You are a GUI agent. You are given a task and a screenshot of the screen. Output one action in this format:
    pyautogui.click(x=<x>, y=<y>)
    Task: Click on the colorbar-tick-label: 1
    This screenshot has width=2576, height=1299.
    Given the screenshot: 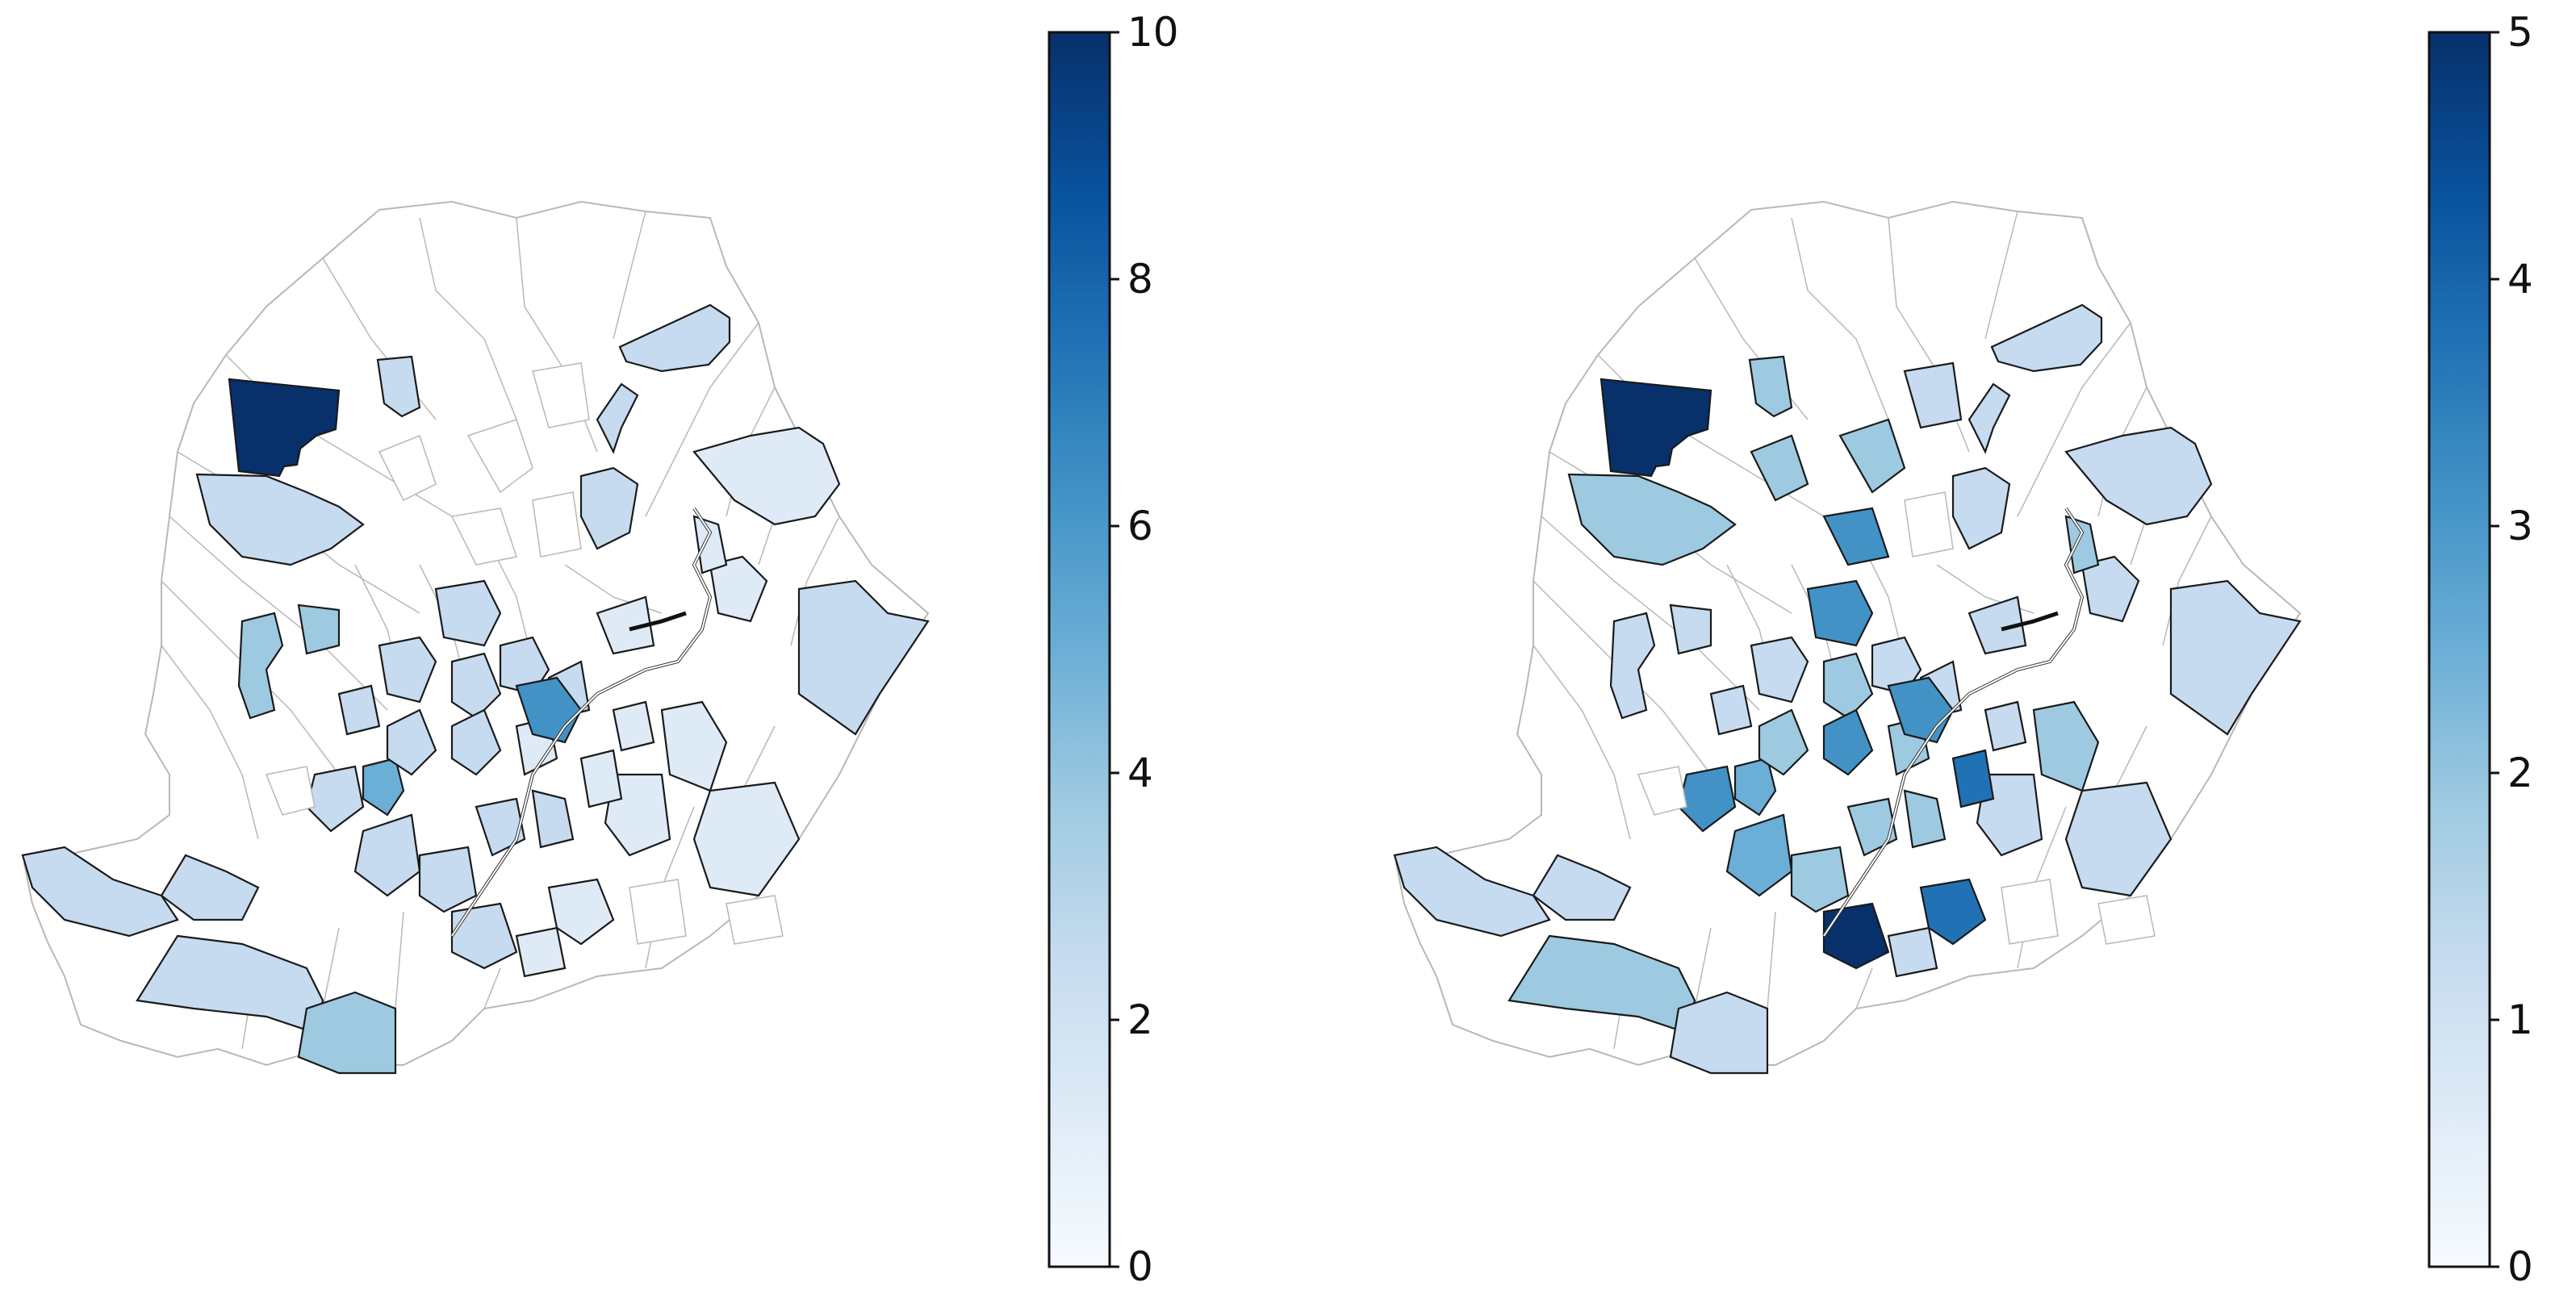 What is the action you would take?
    pyautogui.click(x=2520, y=1019)
    